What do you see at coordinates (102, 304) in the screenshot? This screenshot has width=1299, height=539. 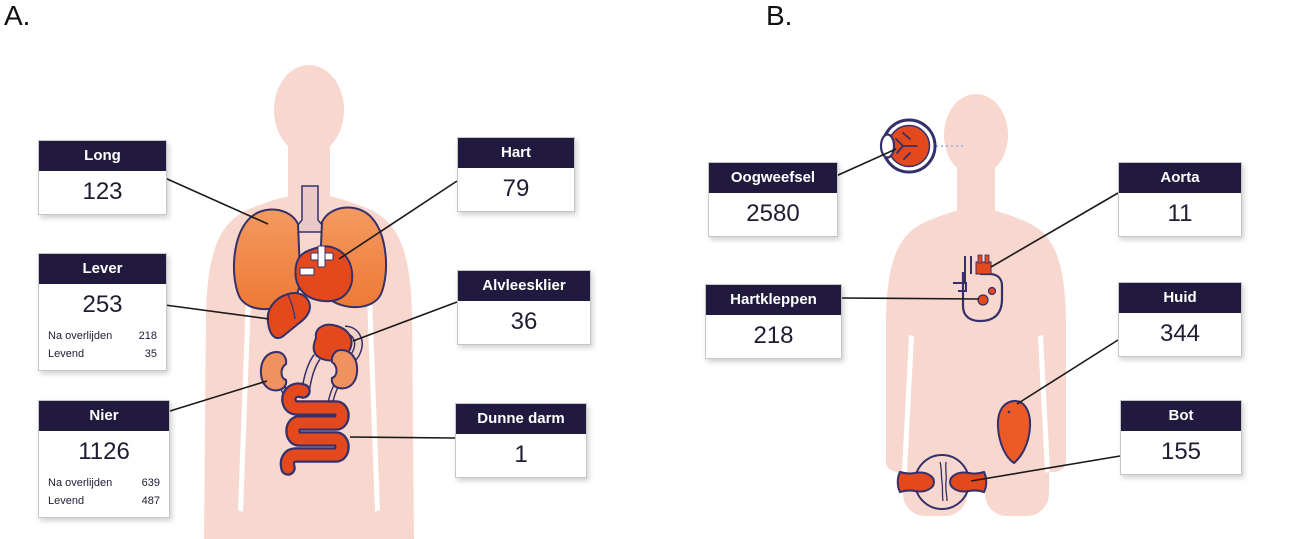 I see `callout-lever-value: 253` at bounding box center [102, 304].